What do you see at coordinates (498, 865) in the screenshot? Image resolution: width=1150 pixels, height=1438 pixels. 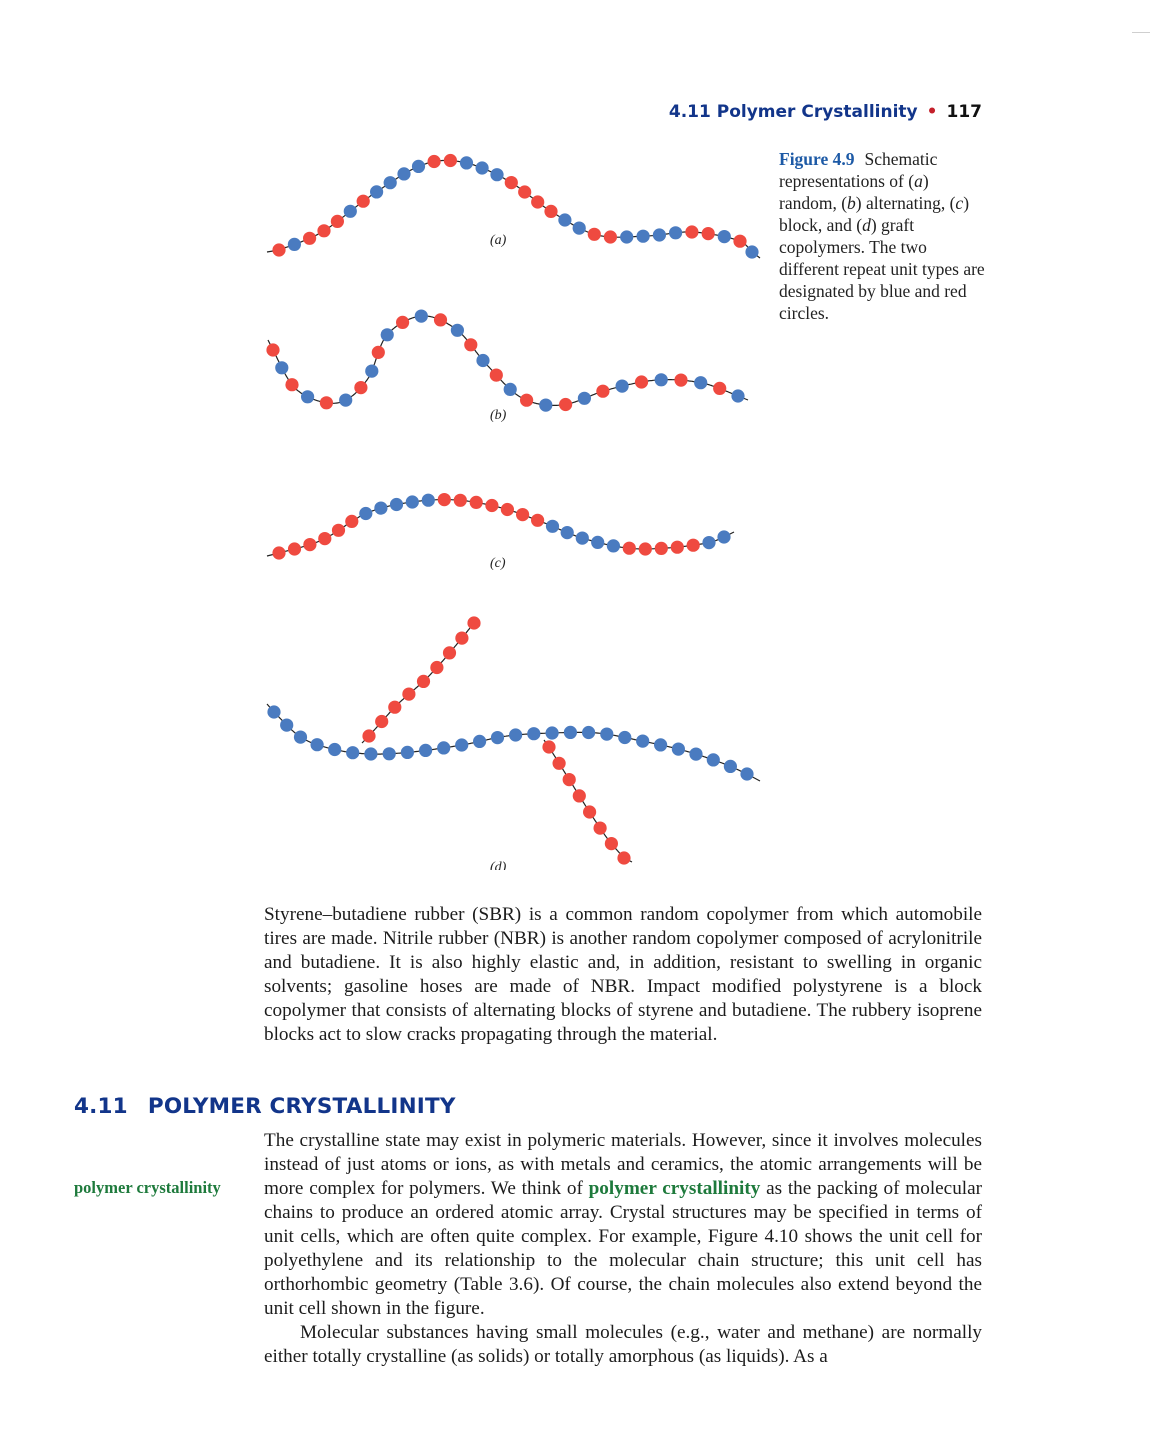 I see `panel-label-d: (d)` at bounding box center [498, 865].